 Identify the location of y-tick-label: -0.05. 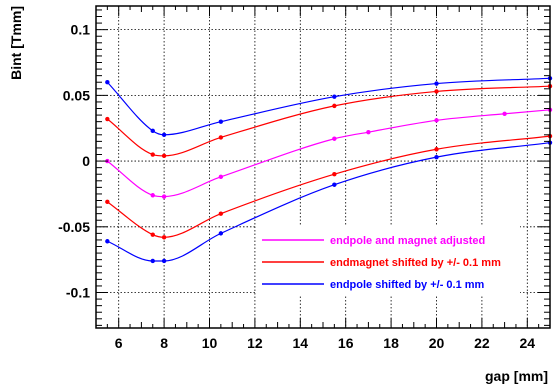
(74, 227).